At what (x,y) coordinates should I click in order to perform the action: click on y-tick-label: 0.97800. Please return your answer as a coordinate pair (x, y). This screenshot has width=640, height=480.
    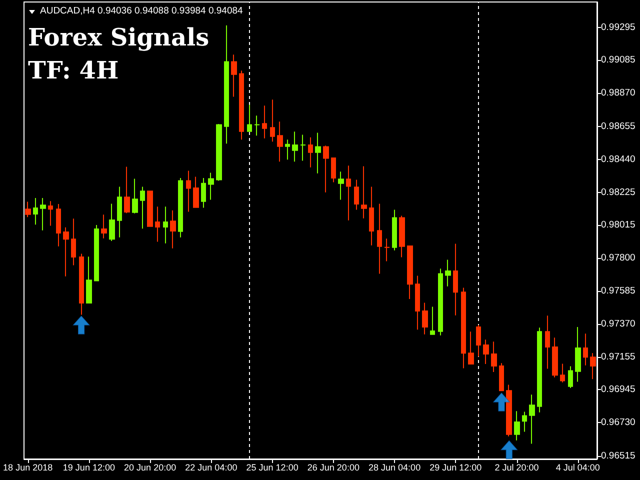
    Looking at the image, I should click on (618, 258).